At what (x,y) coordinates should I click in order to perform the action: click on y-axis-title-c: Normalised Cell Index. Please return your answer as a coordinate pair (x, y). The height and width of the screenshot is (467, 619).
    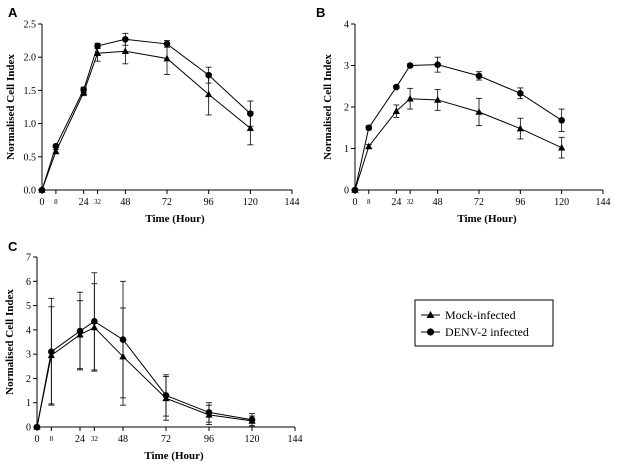
    Looking at the image, I should click on (10, 342).